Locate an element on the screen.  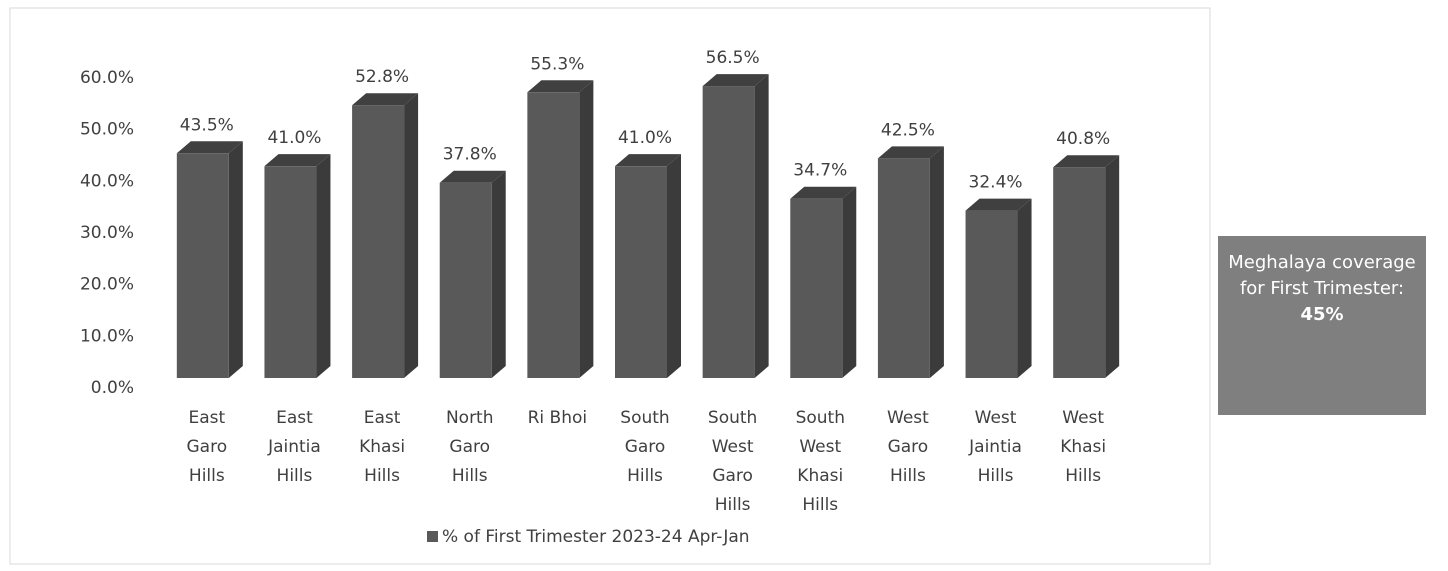
y-tick-label: 60.0% is located at coordinates (107, 78).